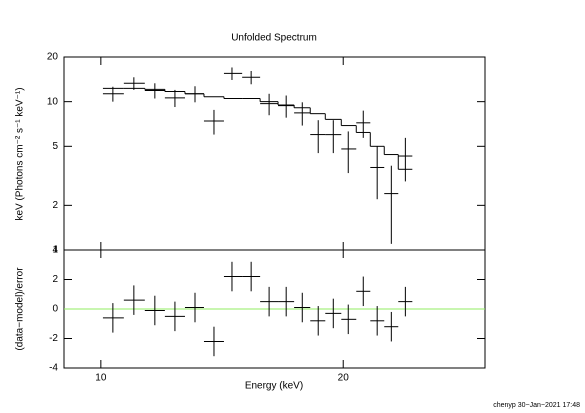 The width and height of the screenshot is (585, 413). I want to click on y-tick-label: 20, so click(53, 57).